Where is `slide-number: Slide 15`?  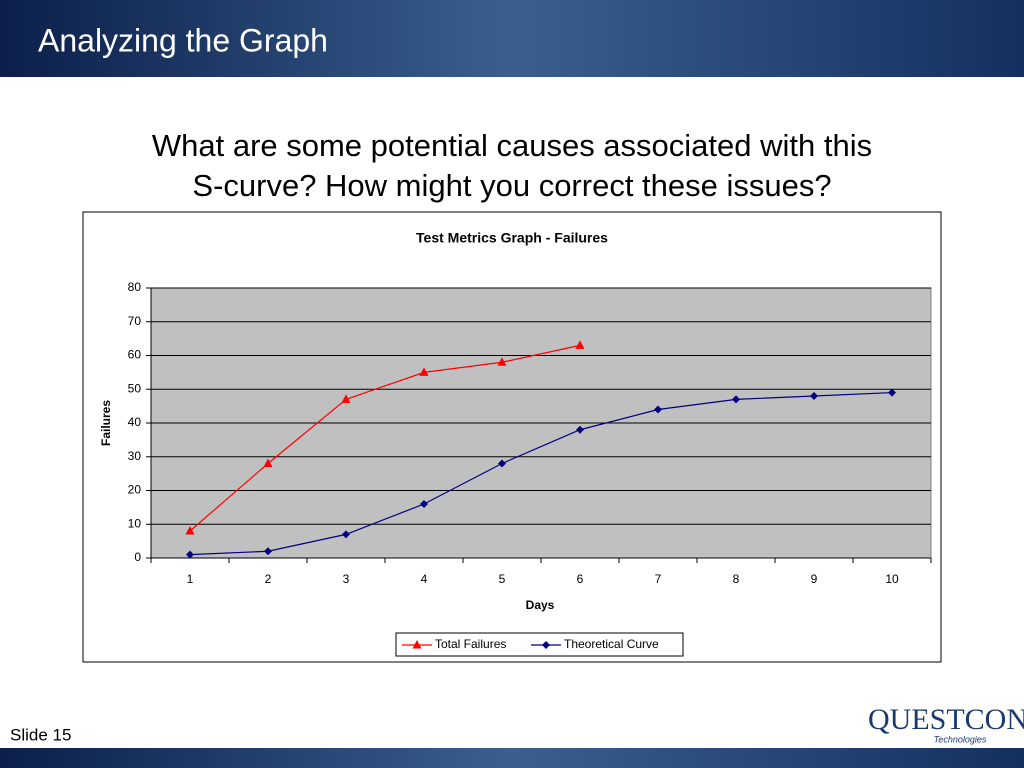 slide-number: Slide 15 is located at coordinates (40, 734).